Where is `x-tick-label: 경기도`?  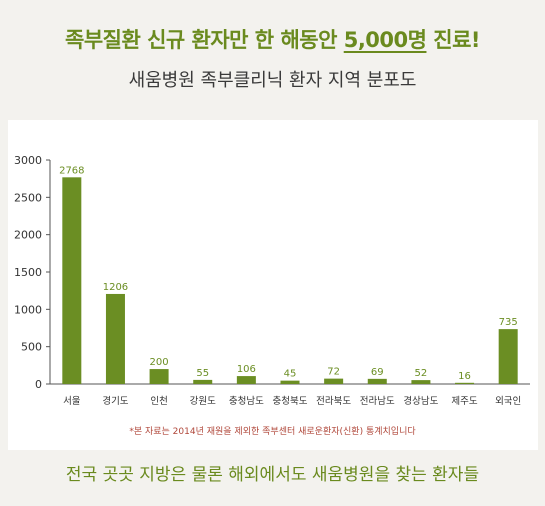 x-tick-label: 경기도 is located at coordinates (115, 401).